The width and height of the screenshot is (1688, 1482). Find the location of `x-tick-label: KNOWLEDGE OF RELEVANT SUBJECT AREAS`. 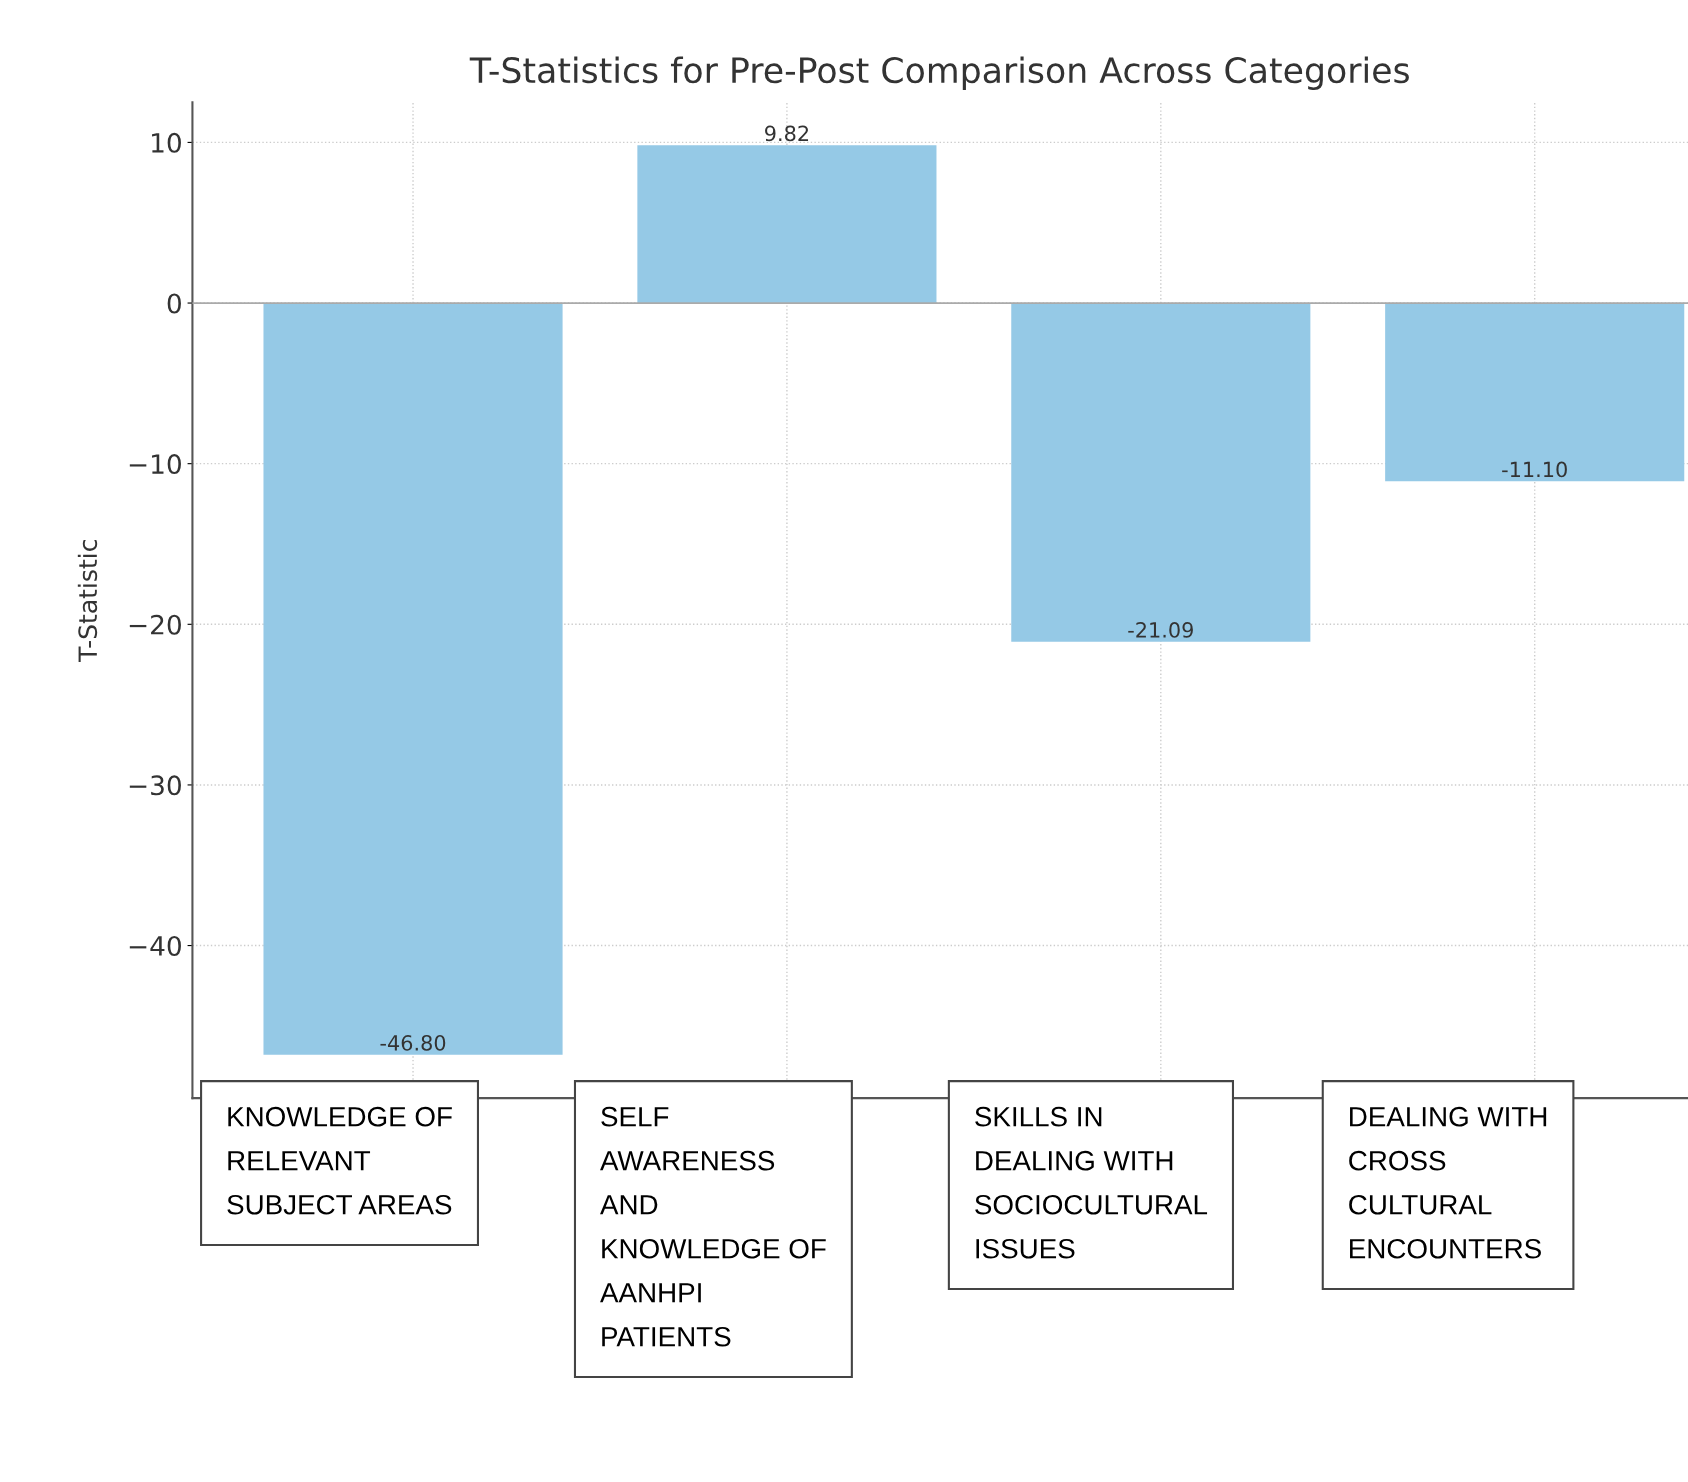

x-tick-label: KNOWLEDGE OF RELEVANT SUBJECT AREAS is located at coordinates (339, 1160).